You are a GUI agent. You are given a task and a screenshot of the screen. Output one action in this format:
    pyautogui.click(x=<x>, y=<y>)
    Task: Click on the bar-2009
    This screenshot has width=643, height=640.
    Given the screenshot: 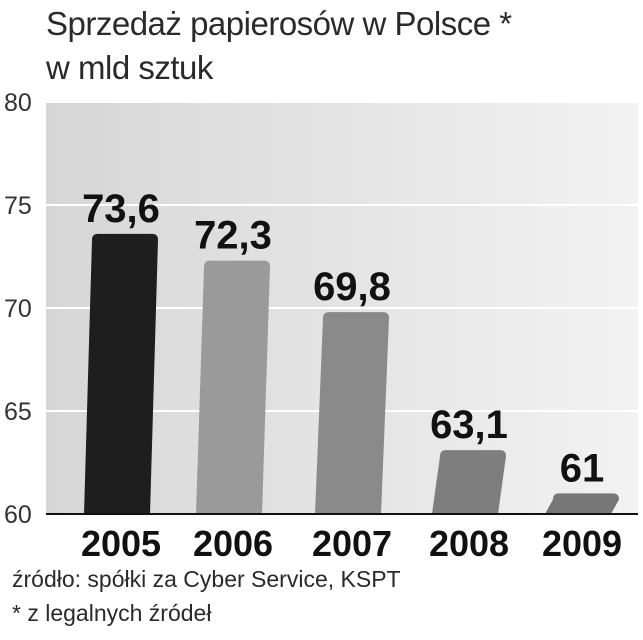 What is the action you would take?
    pyautogui.click(x=582, y=503)
    